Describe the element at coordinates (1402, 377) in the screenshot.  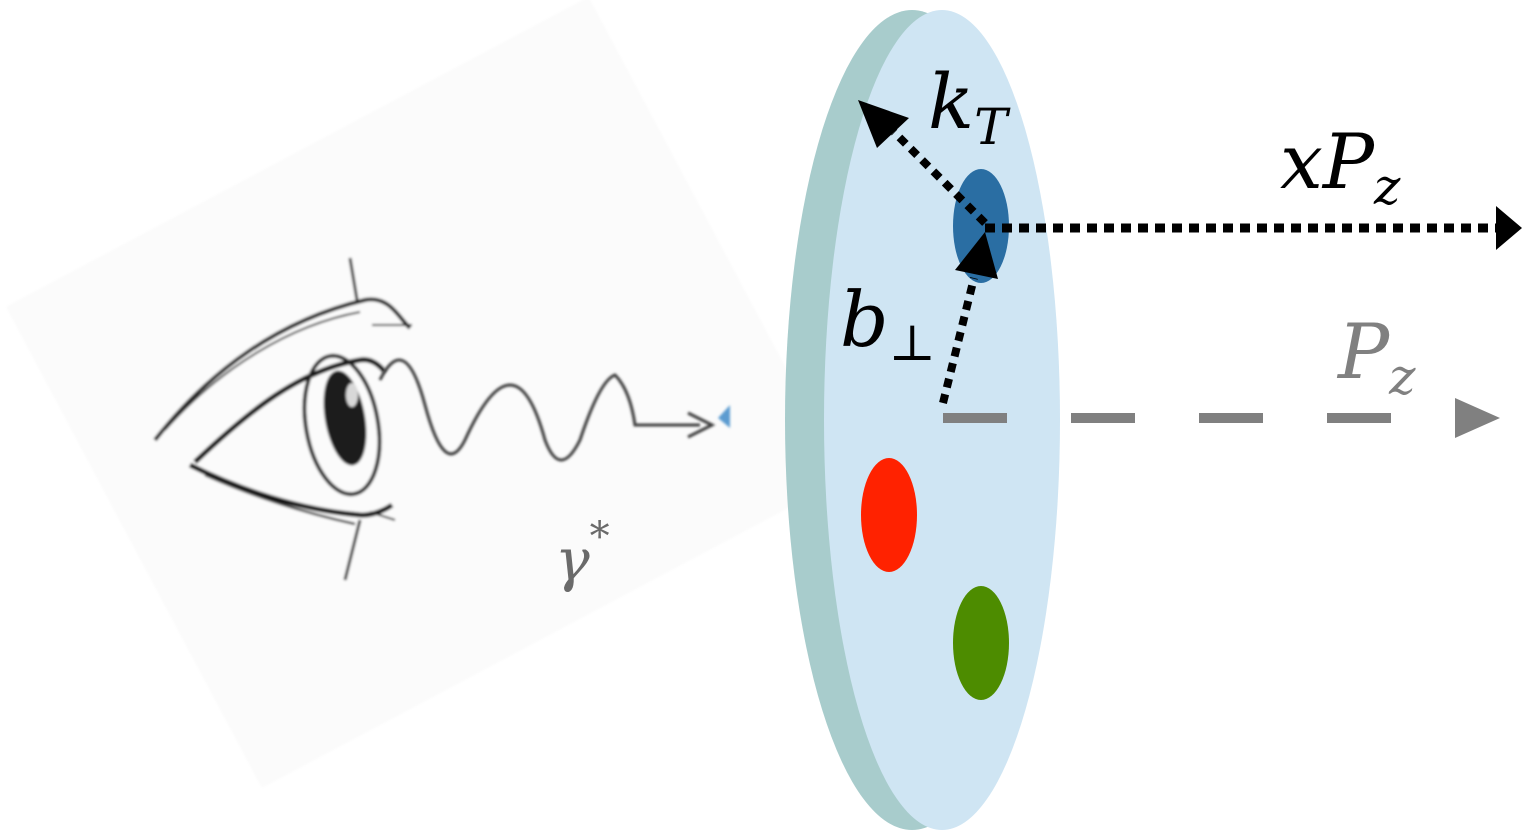
I see `Pz-label-sub: z` at that location.